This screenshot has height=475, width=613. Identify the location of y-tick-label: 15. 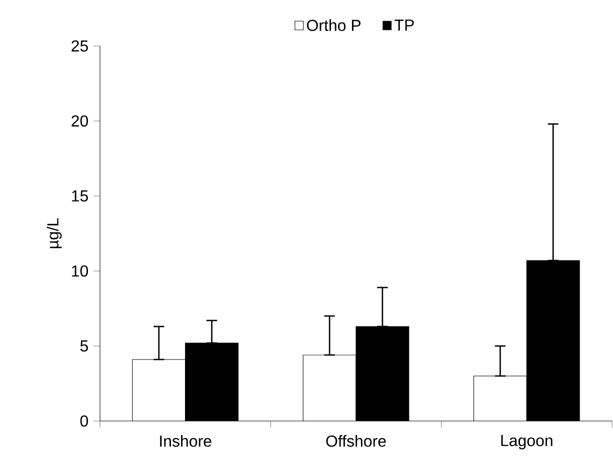
(80, 196).